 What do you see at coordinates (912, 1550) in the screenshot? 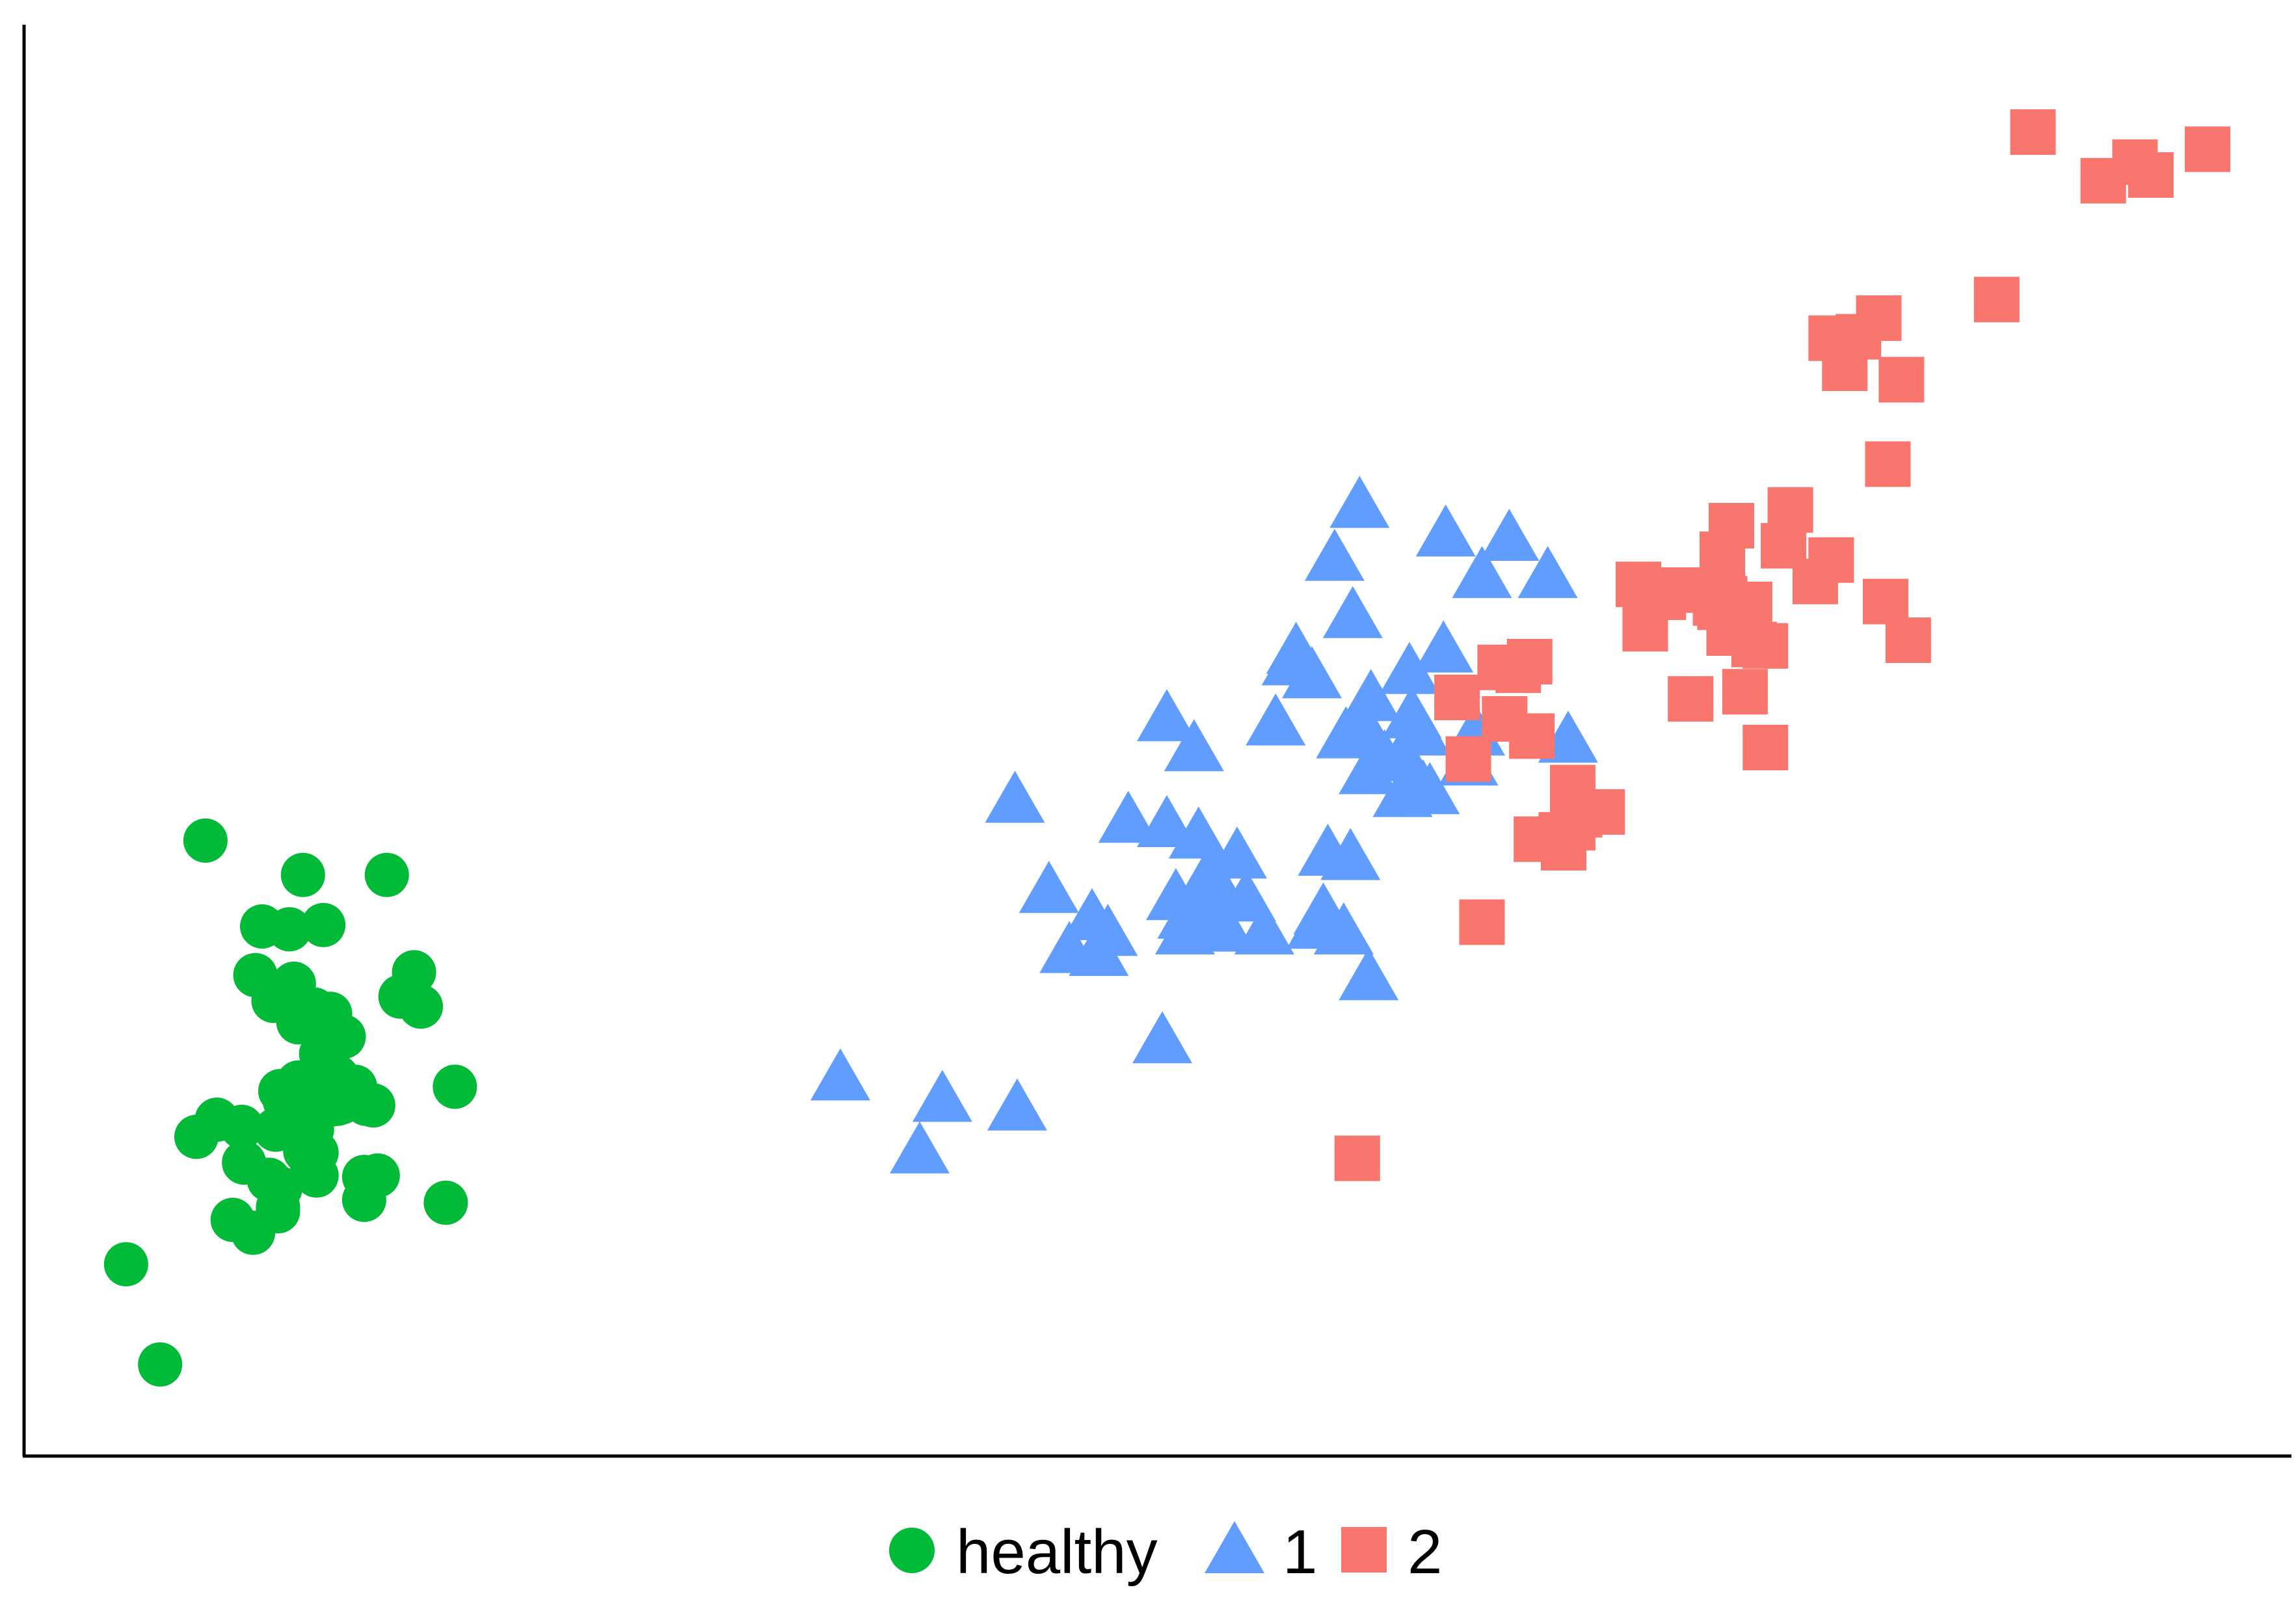
I see `legend-marker-healthy` at bounding box center [912, 1550].